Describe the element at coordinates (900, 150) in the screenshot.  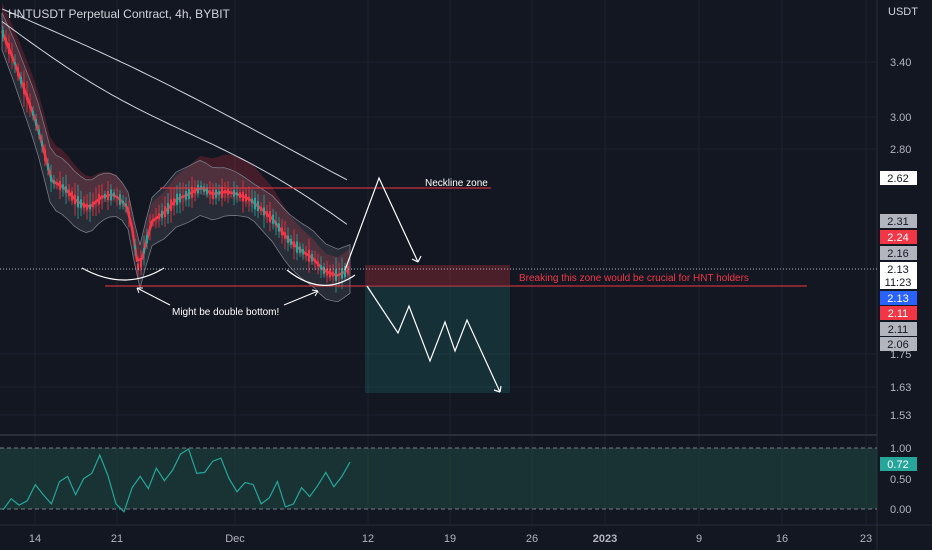
I see `price-tick-label: 2.80` at that location.